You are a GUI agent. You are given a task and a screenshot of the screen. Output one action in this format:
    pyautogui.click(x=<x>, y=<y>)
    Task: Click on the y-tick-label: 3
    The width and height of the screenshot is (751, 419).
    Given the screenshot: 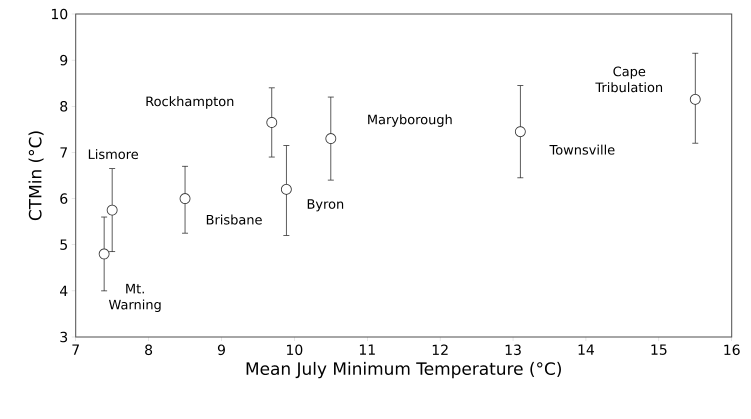 What is the action you would take?
    pyautogui.click(x=64, y=337)
    